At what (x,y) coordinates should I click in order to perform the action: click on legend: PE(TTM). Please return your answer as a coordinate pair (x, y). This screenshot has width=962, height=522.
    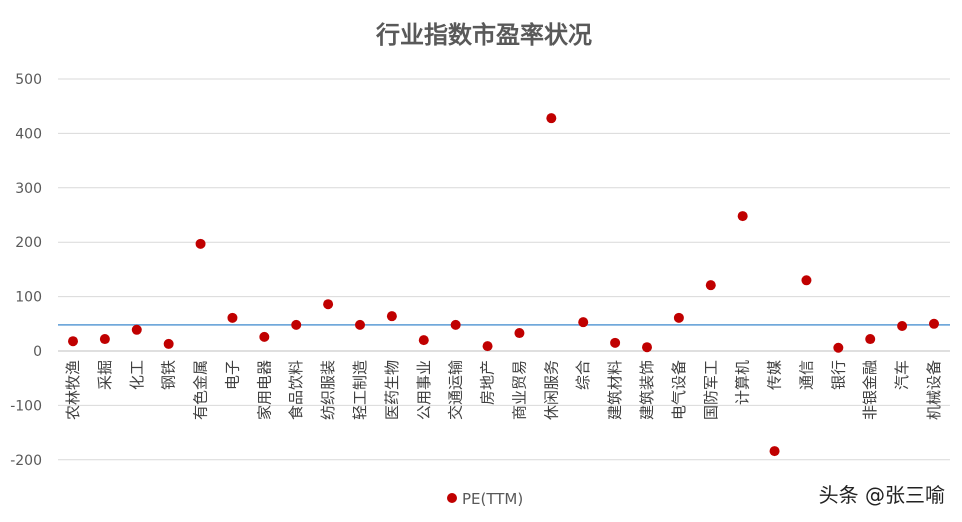
    Looking at the image, I should click on (485, 499).